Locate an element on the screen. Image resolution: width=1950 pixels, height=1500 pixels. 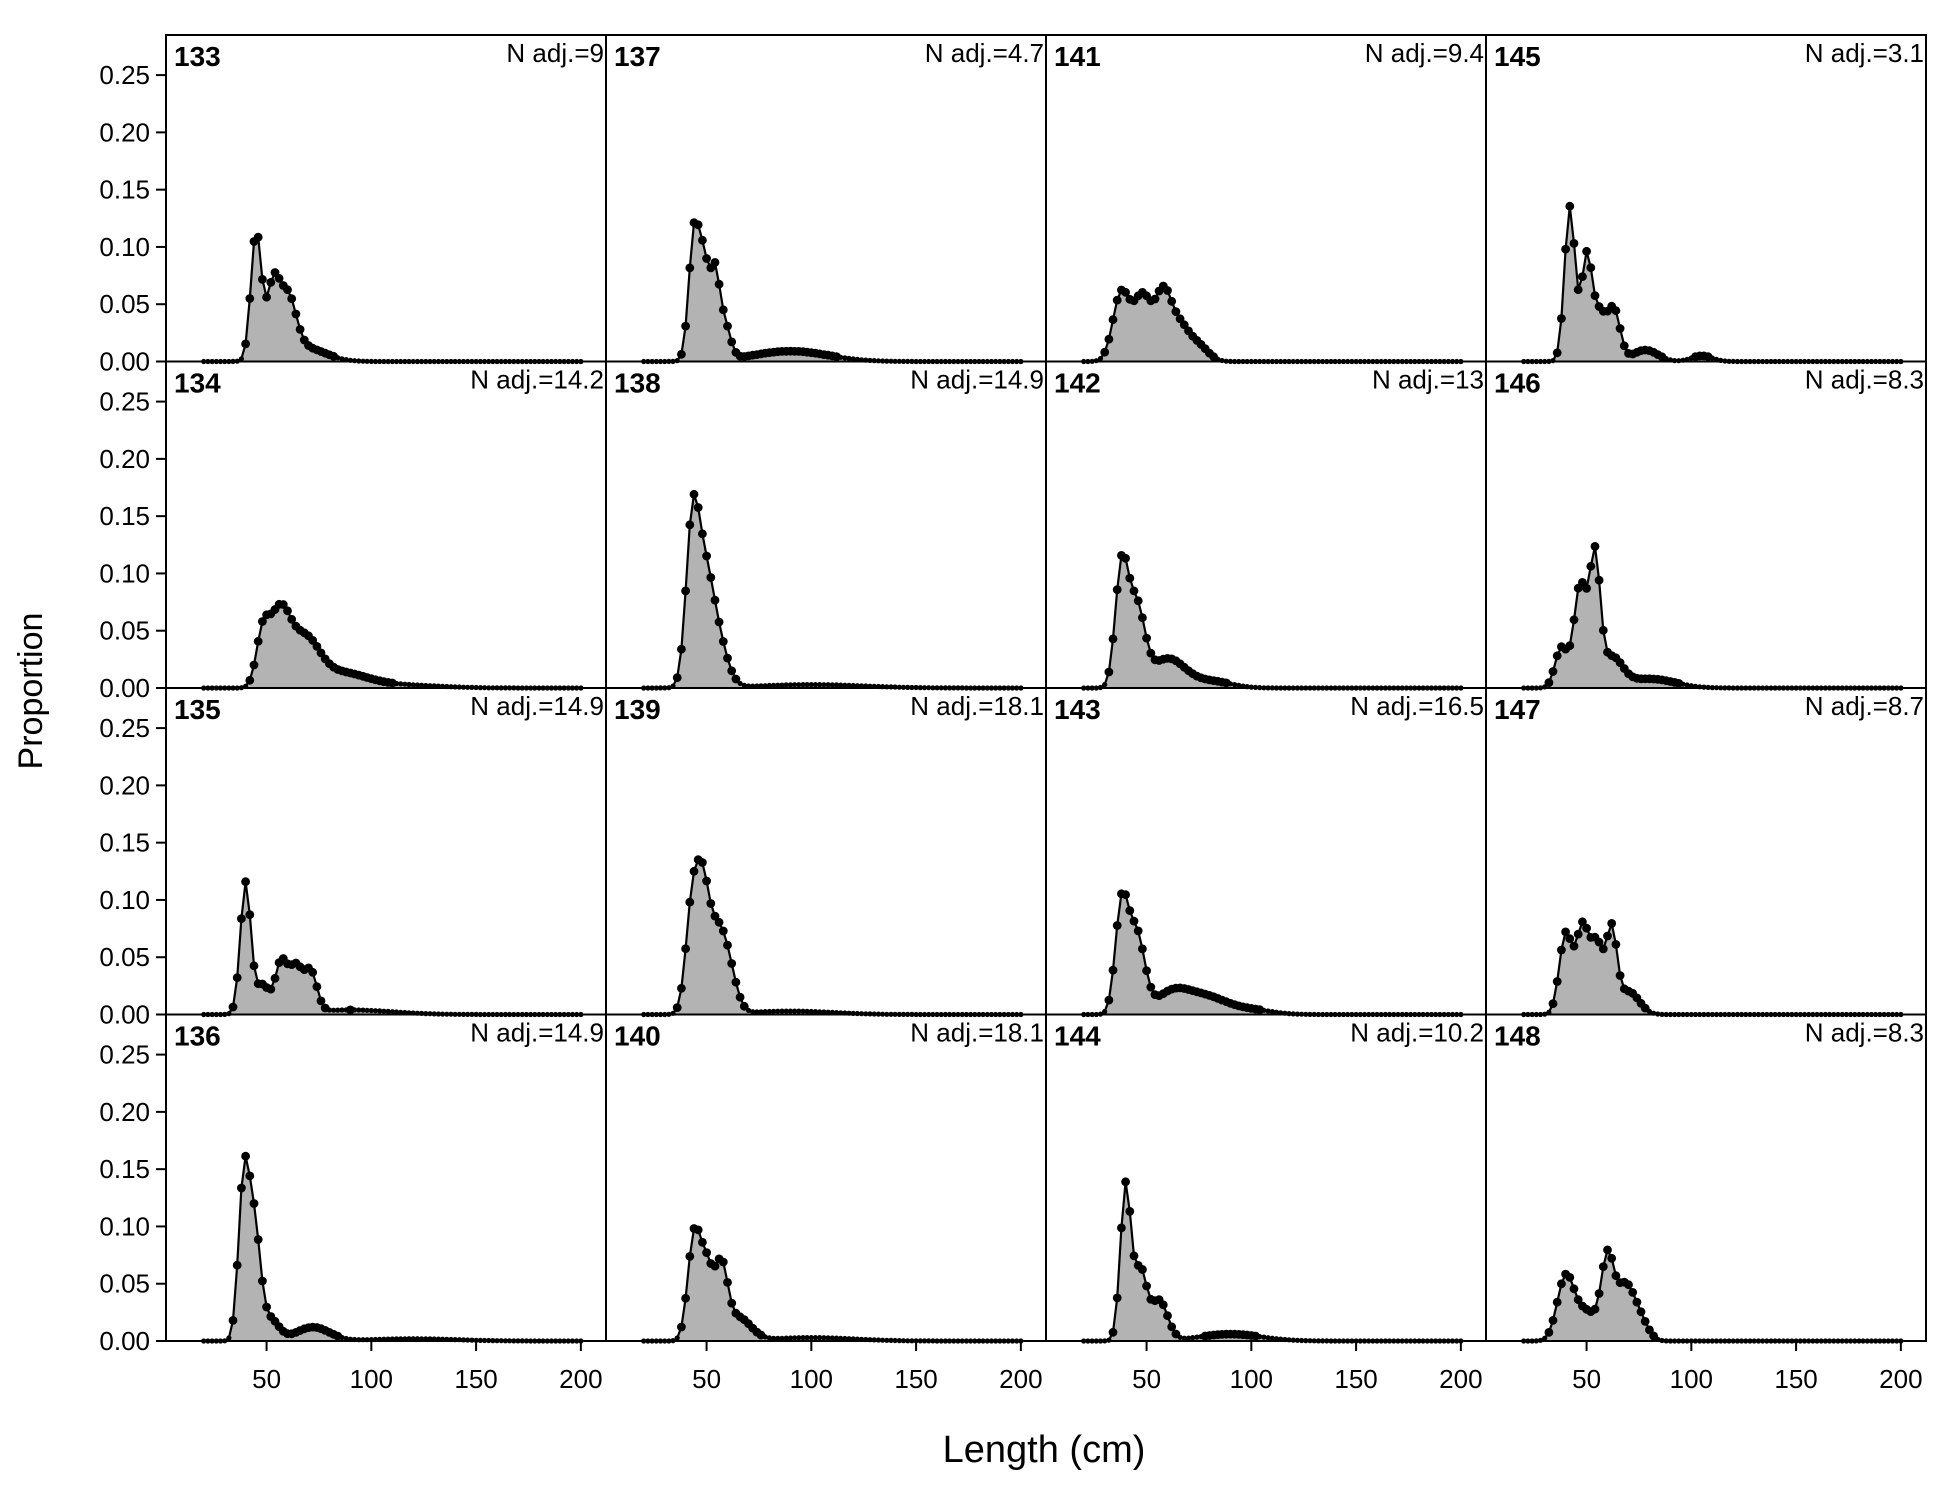
panel-id-label: 136 is located at coordinates (197, 1036).